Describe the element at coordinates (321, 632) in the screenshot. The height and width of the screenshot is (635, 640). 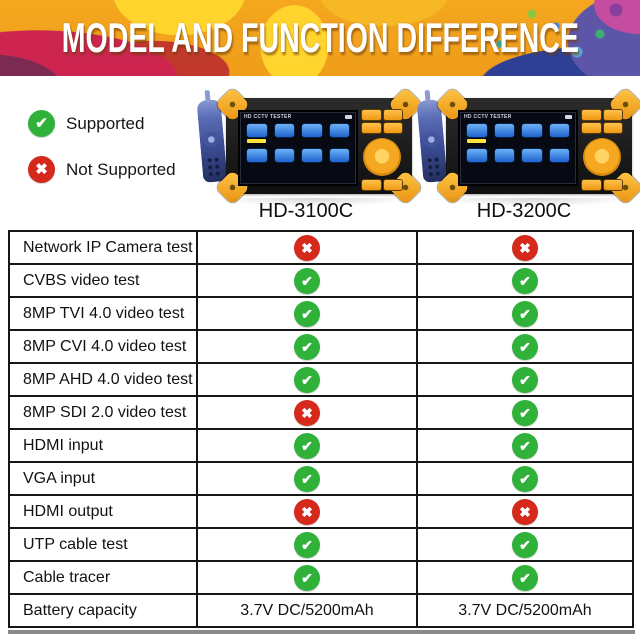
I see `table-shadow` at that location.